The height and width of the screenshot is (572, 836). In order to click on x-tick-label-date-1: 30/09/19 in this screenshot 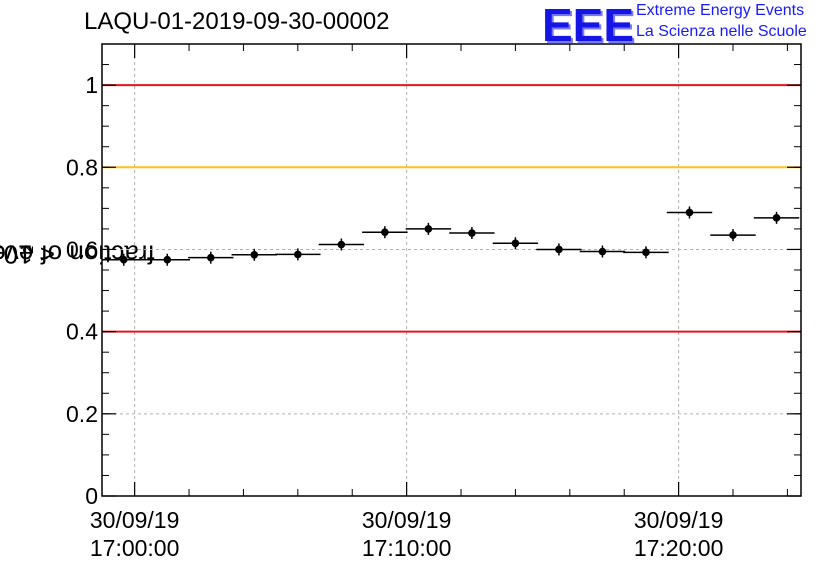, I will do `click(407, 520)`.